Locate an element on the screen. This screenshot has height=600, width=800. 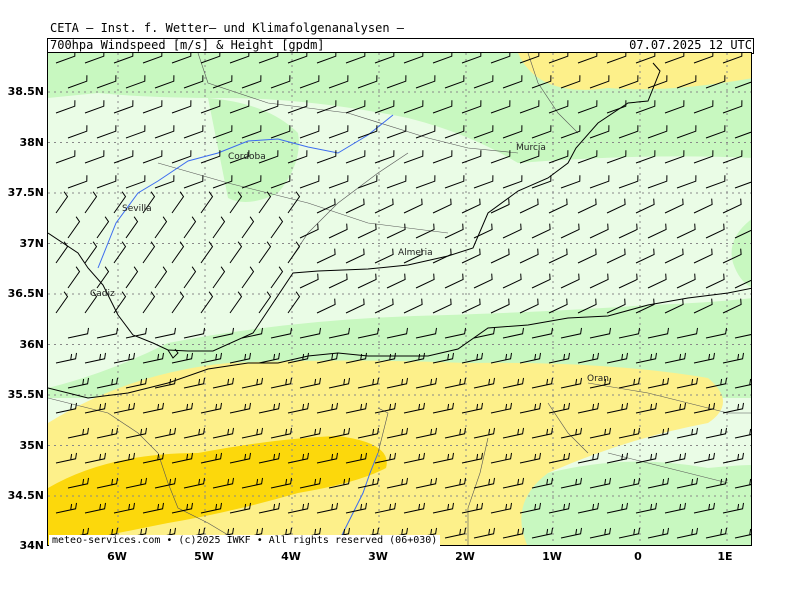
lat-label: 37.5N is located at coordinates (25, 192).